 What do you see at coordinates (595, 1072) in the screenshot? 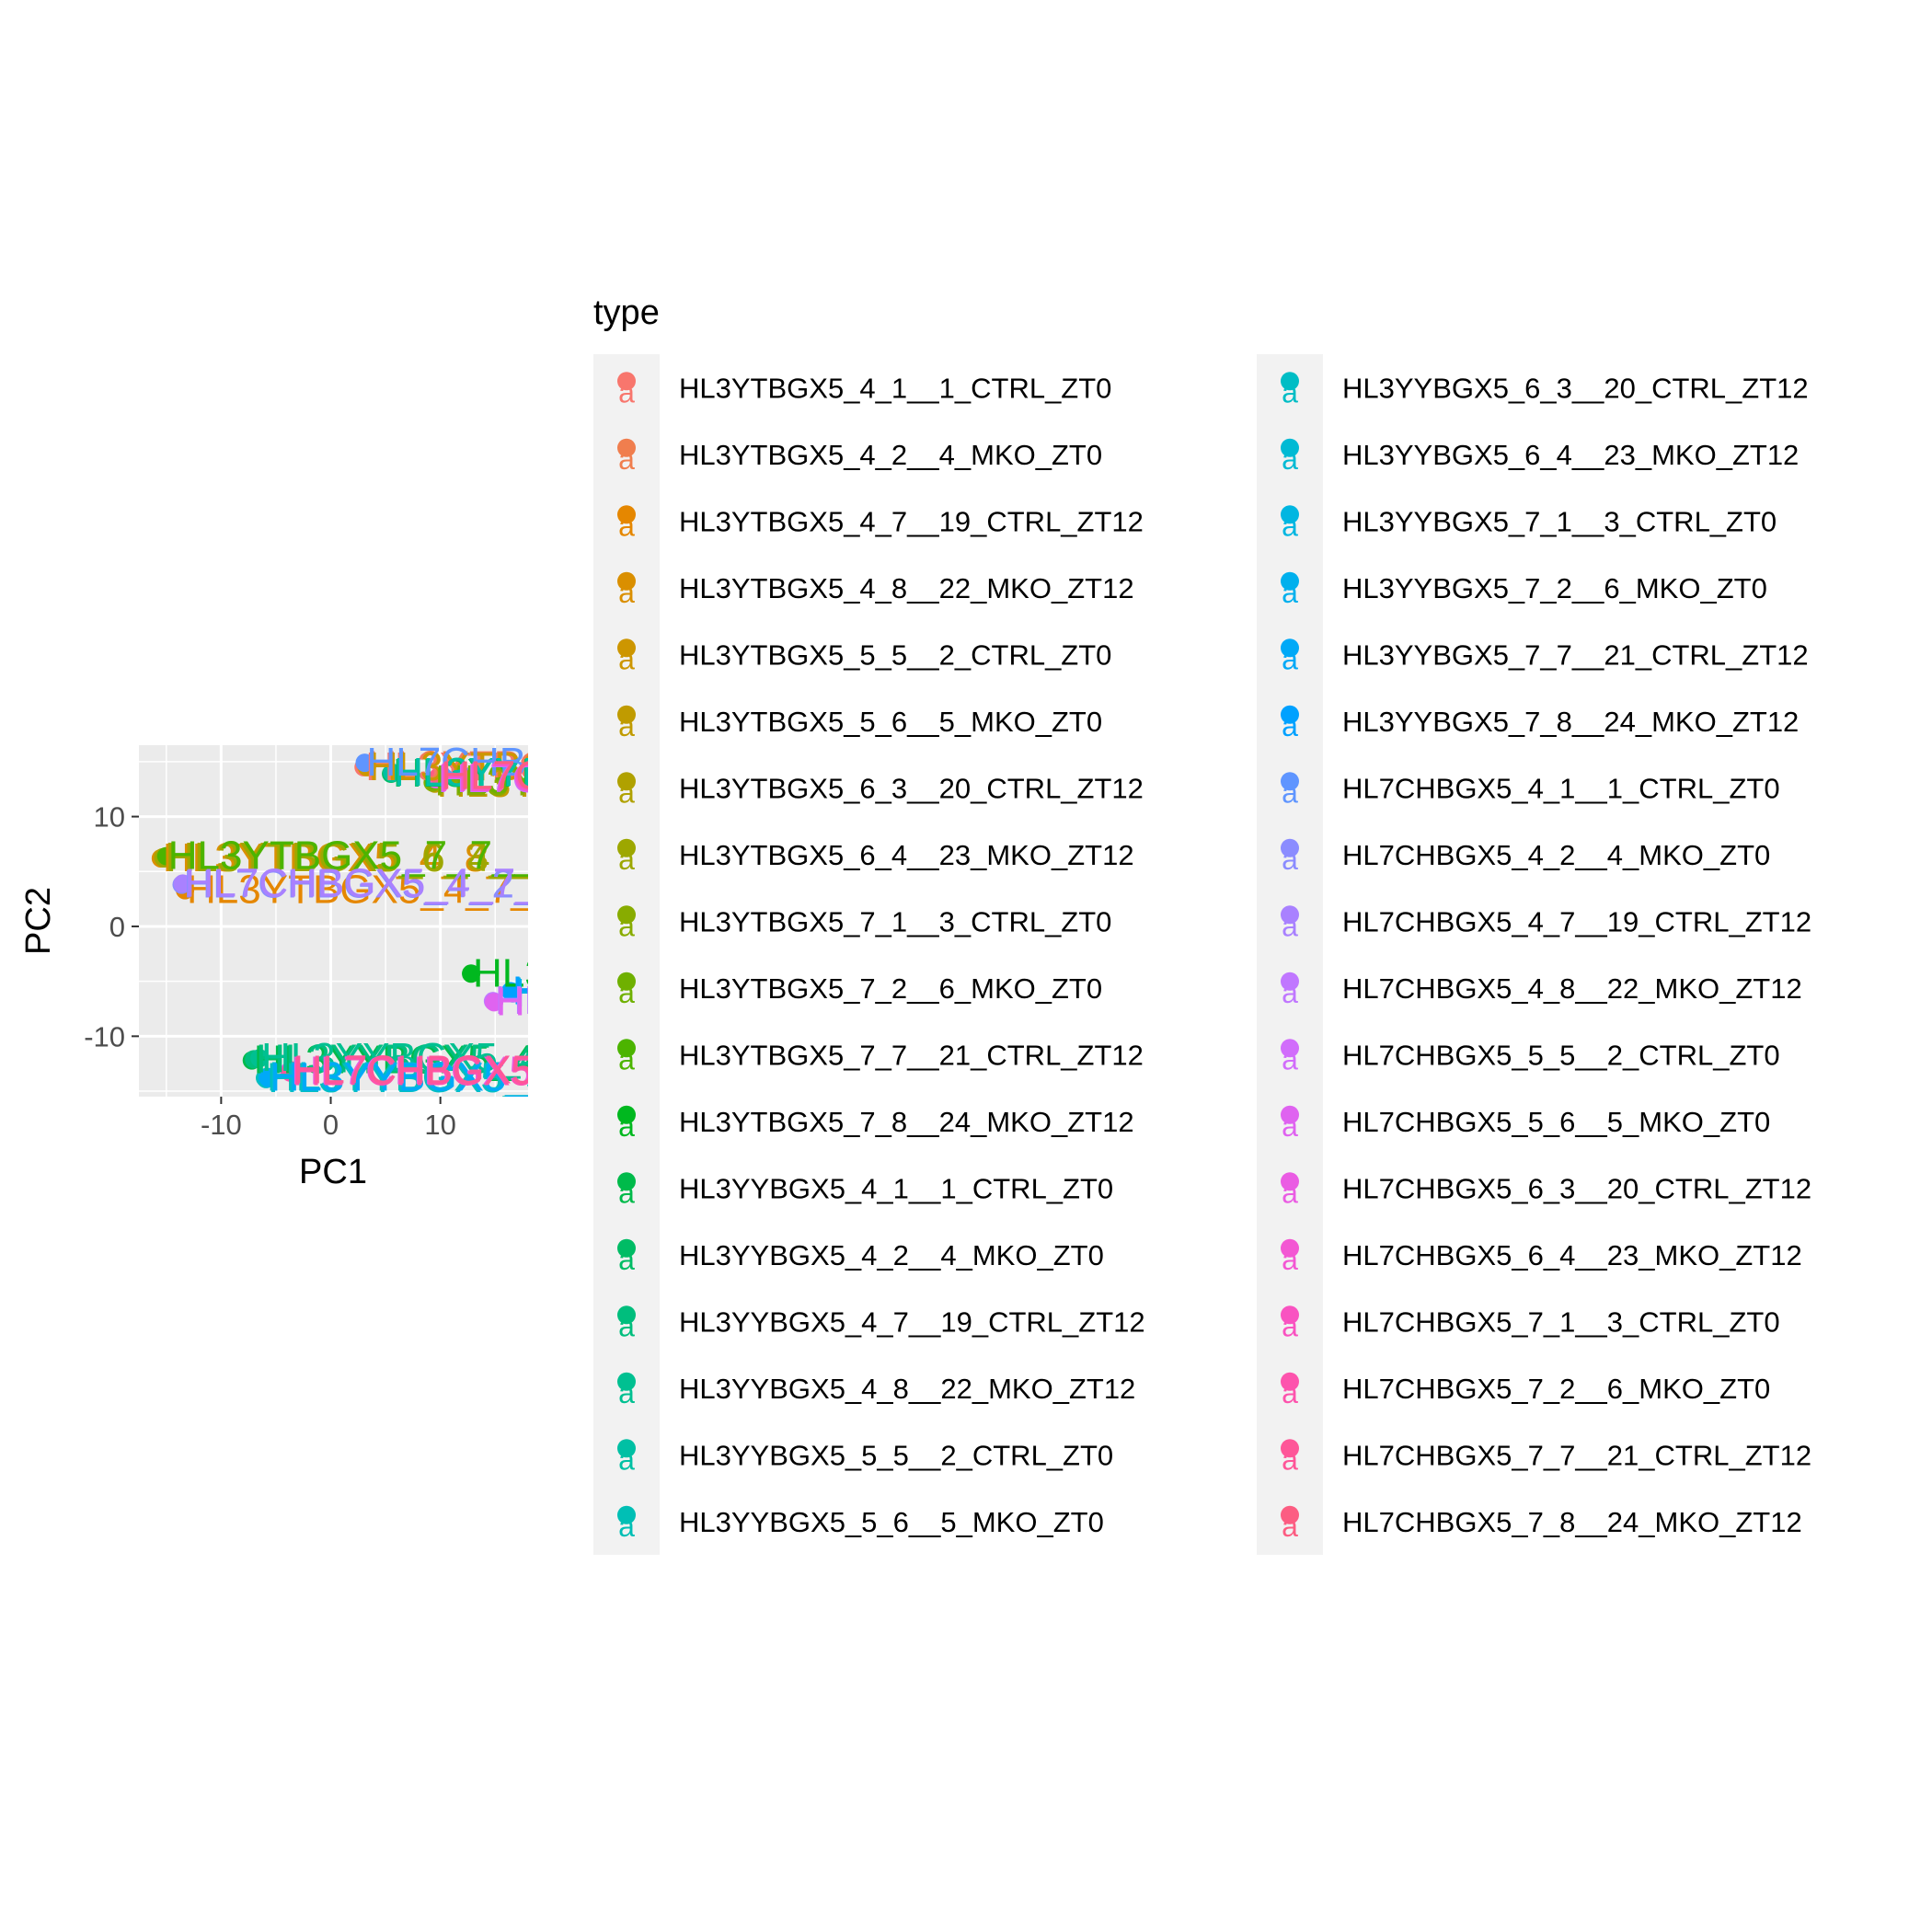
I see `point-label: HL7CHBGX5_7_2__6_MKO_ZT0` at bounding box center [595, 1072].